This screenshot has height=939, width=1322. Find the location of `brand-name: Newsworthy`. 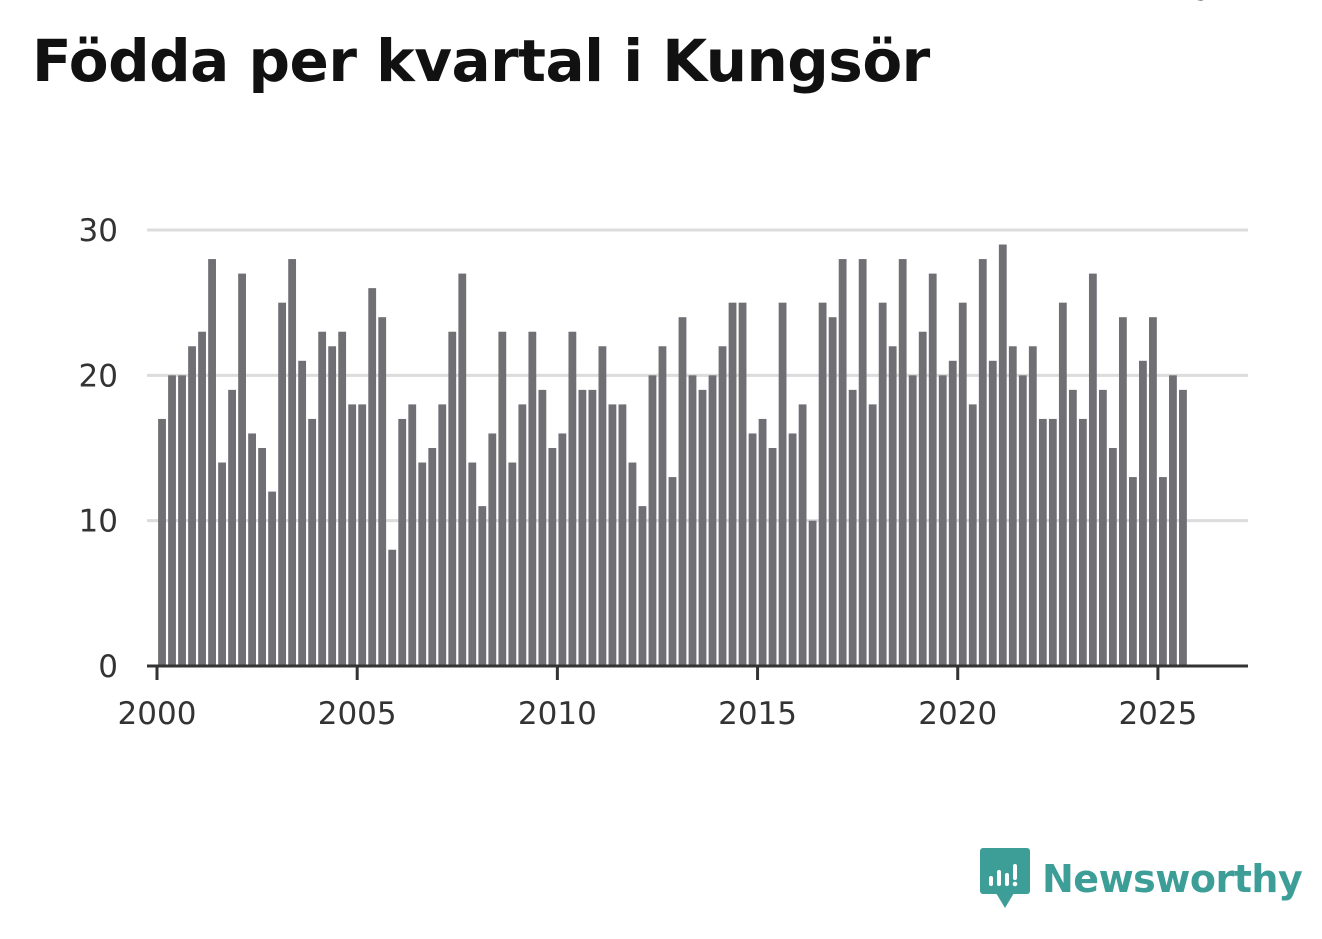

brand-name: Newsworthy is located at coordinates (1172, 879).